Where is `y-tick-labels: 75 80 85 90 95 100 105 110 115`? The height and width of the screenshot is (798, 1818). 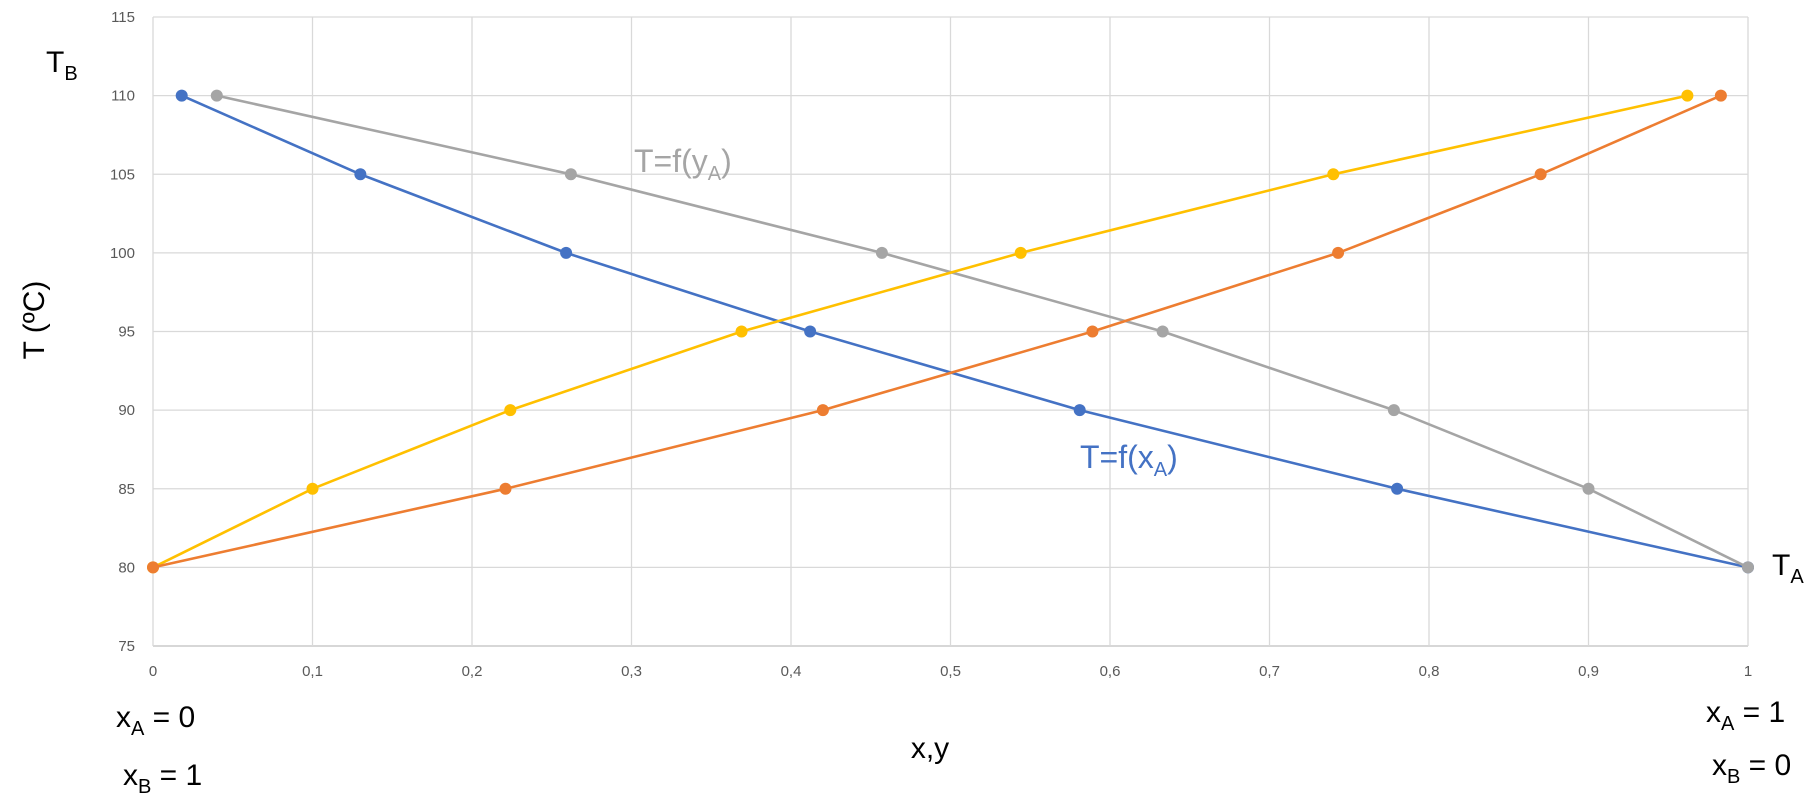 y-tick-labels: 75 80 85 90 95 100 105 110 115 is located at coordinates (122, 332).